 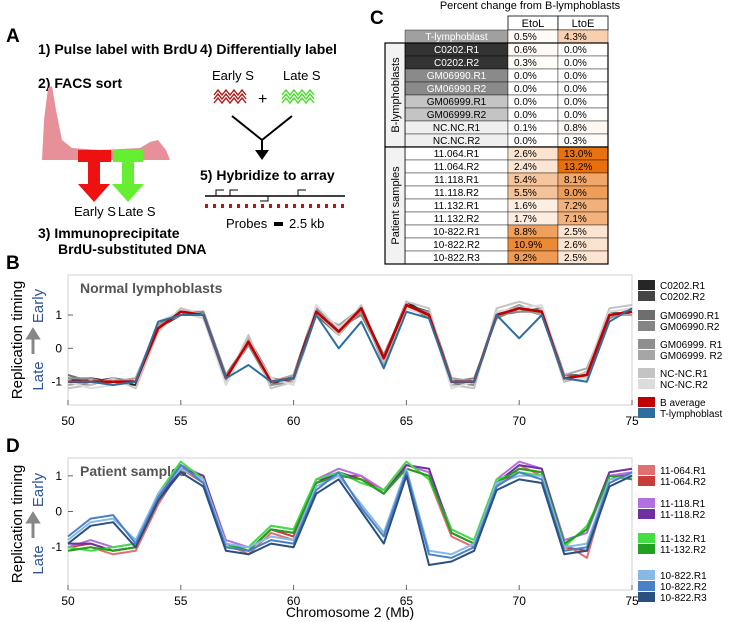 I want to click on row-name: NC.NC.R2, so click(x=457, y=141).